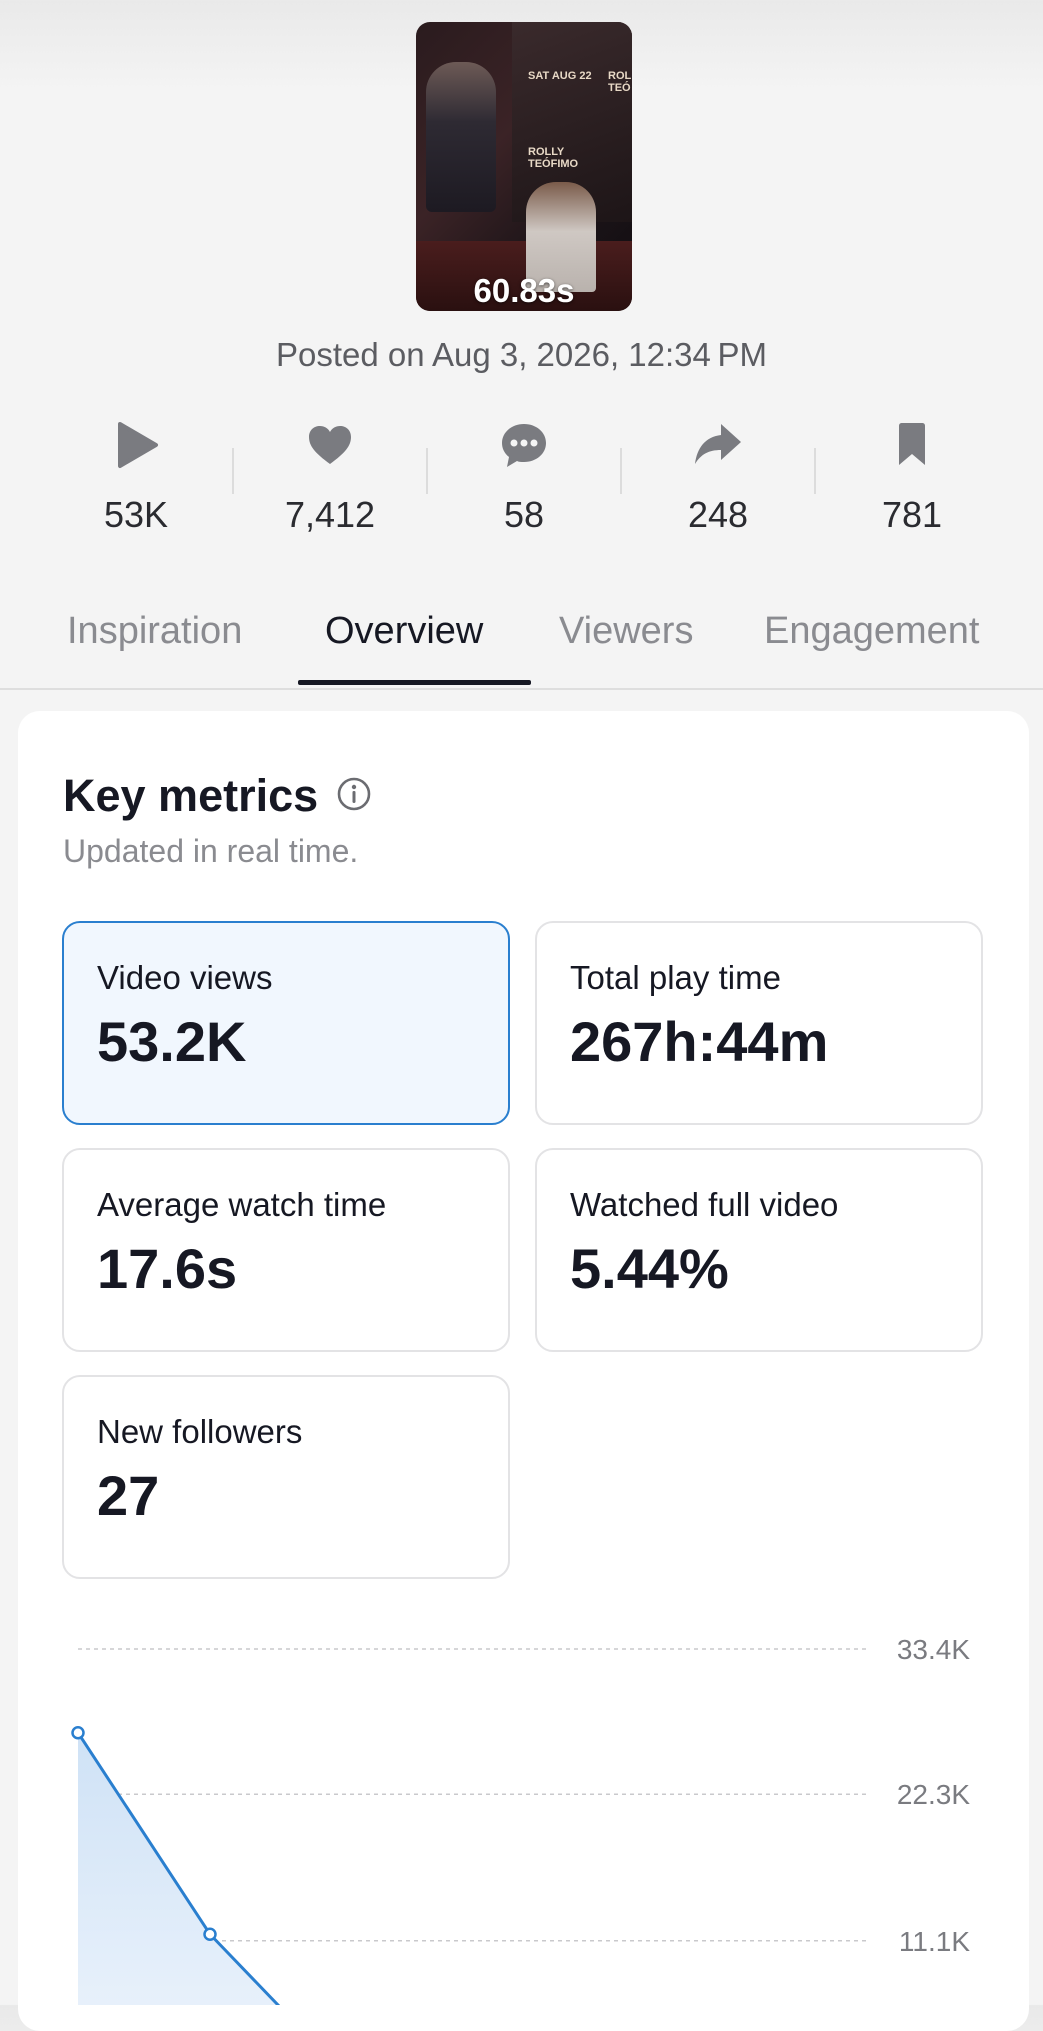 This screenshot has height=2031, width=1043. What do you see at coordinates (626, 631) in the screenshot?
I see `tab-viewers: Viewers` at bounding box center [626, 631].